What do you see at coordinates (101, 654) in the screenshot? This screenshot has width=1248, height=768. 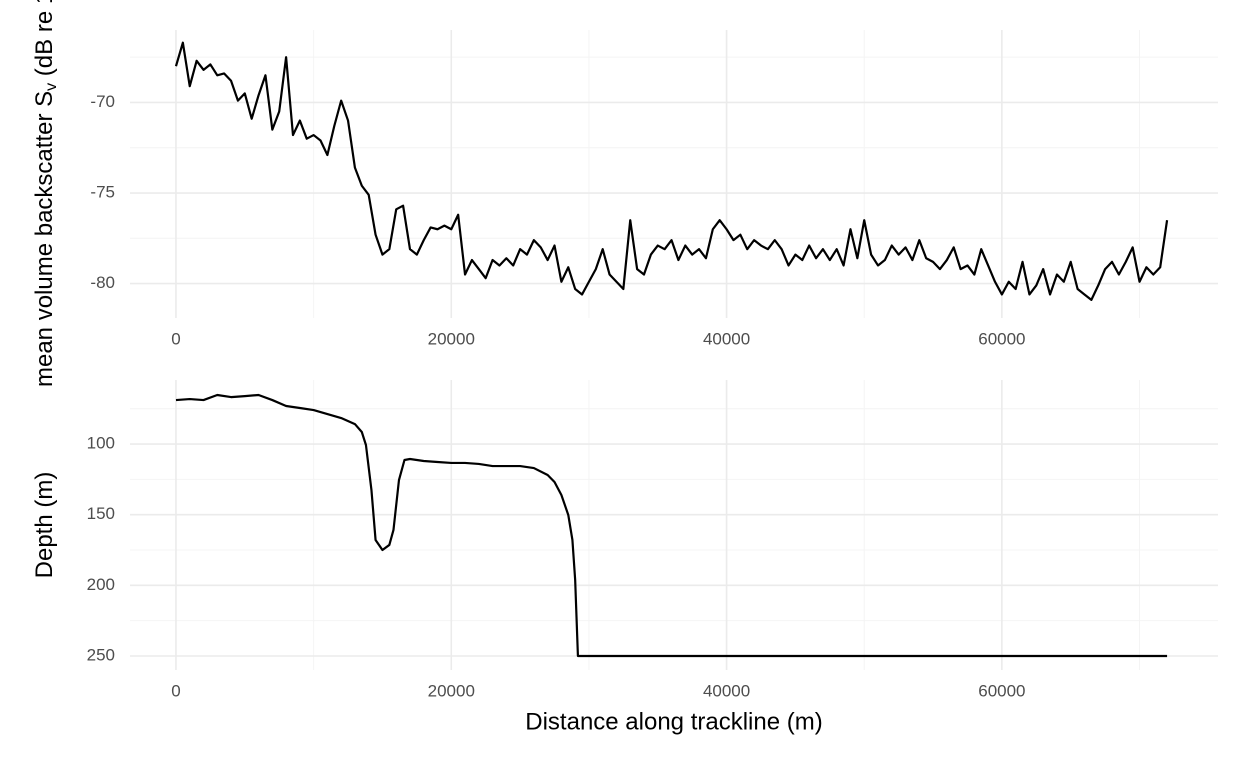 I see `y-tick-label: 250` at bounding box center [101, 654].